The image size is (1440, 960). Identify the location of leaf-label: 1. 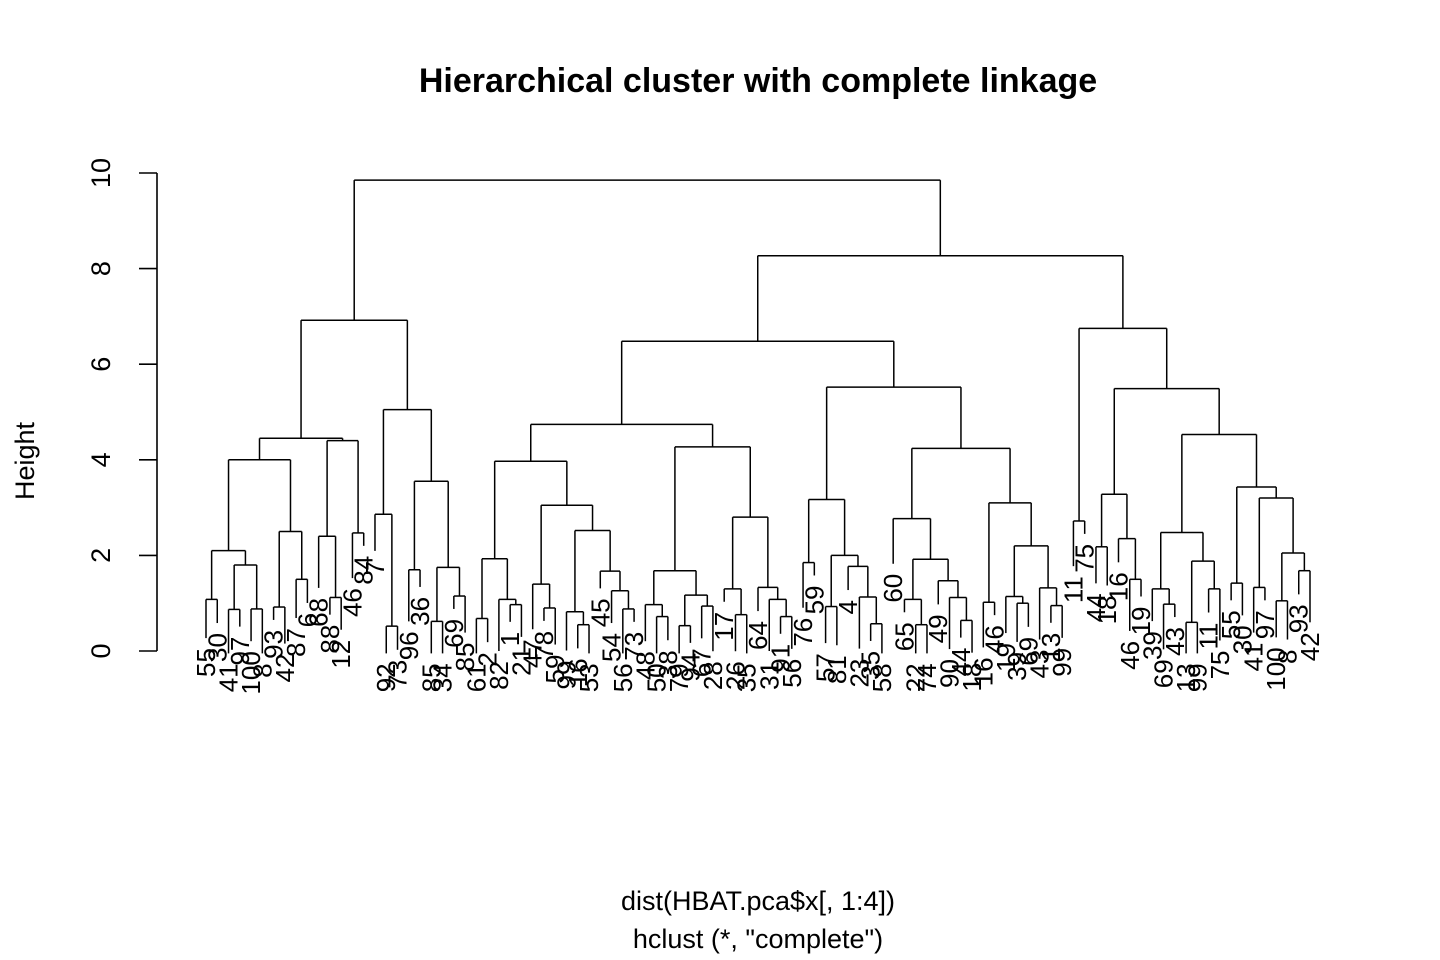
(510, 639).